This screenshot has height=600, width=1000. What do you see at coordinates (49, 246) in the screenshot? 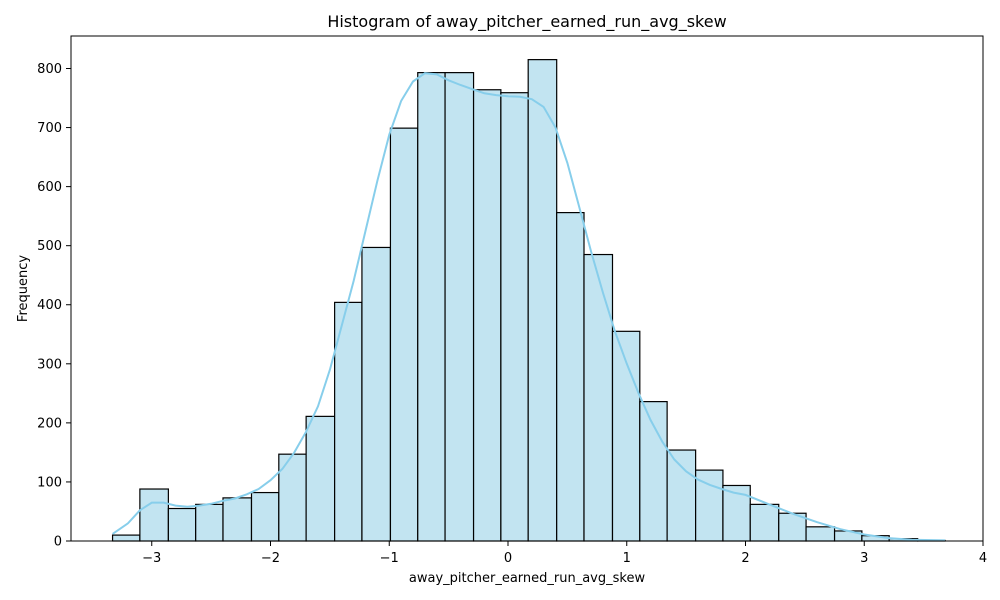
I see `y-tick-label: 500` at bounding box center [49, 246].